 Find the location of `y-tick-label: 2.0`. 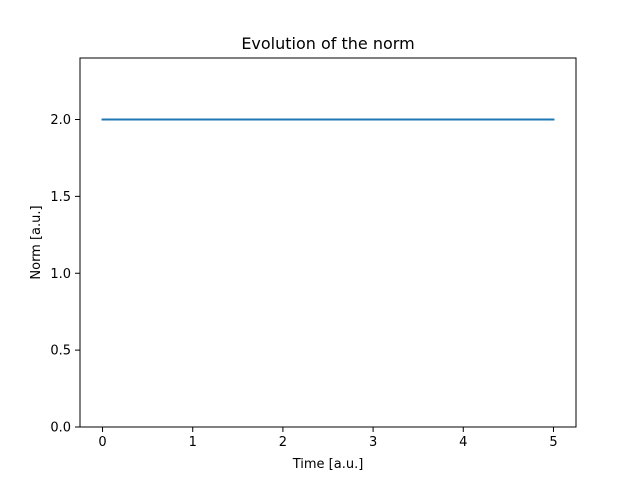

y-tick-label: 2.0 is located at coordinates (60, 120).